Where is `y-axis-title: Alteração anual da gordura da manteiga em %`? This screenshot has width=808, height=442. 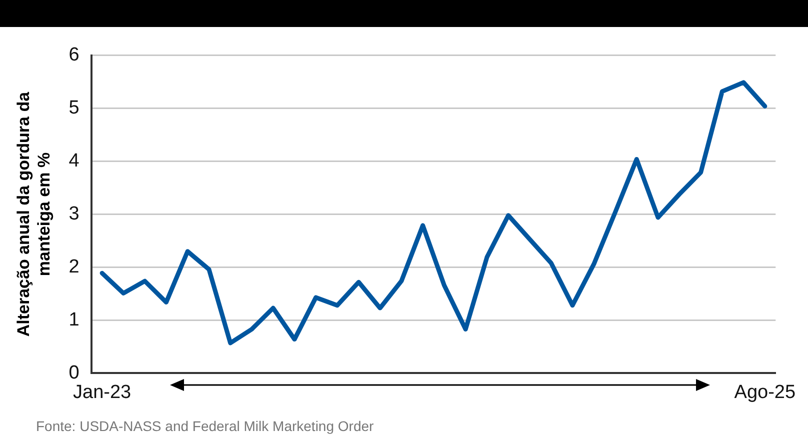 y-axis-title: Alteração anual da gordura da manteiga em % is located at coordinates (34, 214).